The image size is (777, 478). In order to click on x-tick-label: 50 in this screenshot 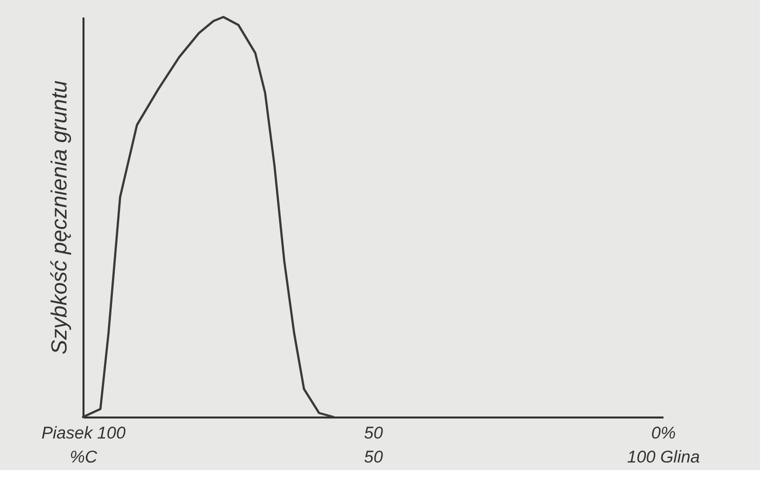, I will do `click(374, 433)`.